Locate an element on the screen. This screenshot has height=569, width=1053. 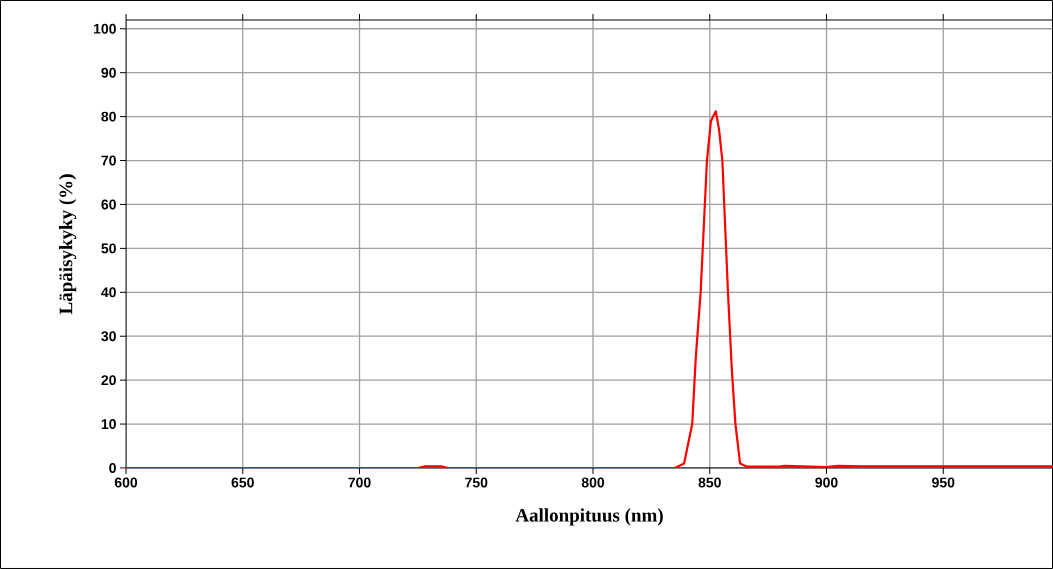
y-tick-label: 60 is located at coordinates (108, 204).